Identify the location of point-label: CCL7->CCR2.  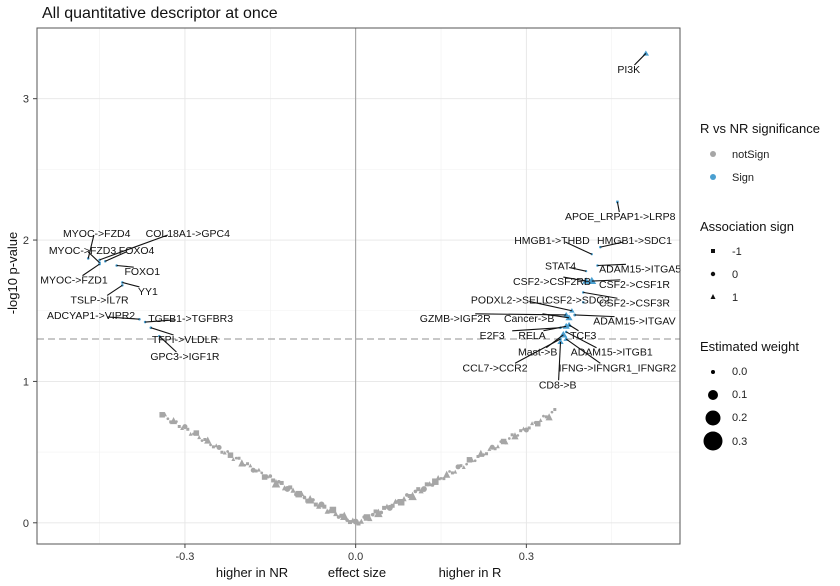
(495, 368).